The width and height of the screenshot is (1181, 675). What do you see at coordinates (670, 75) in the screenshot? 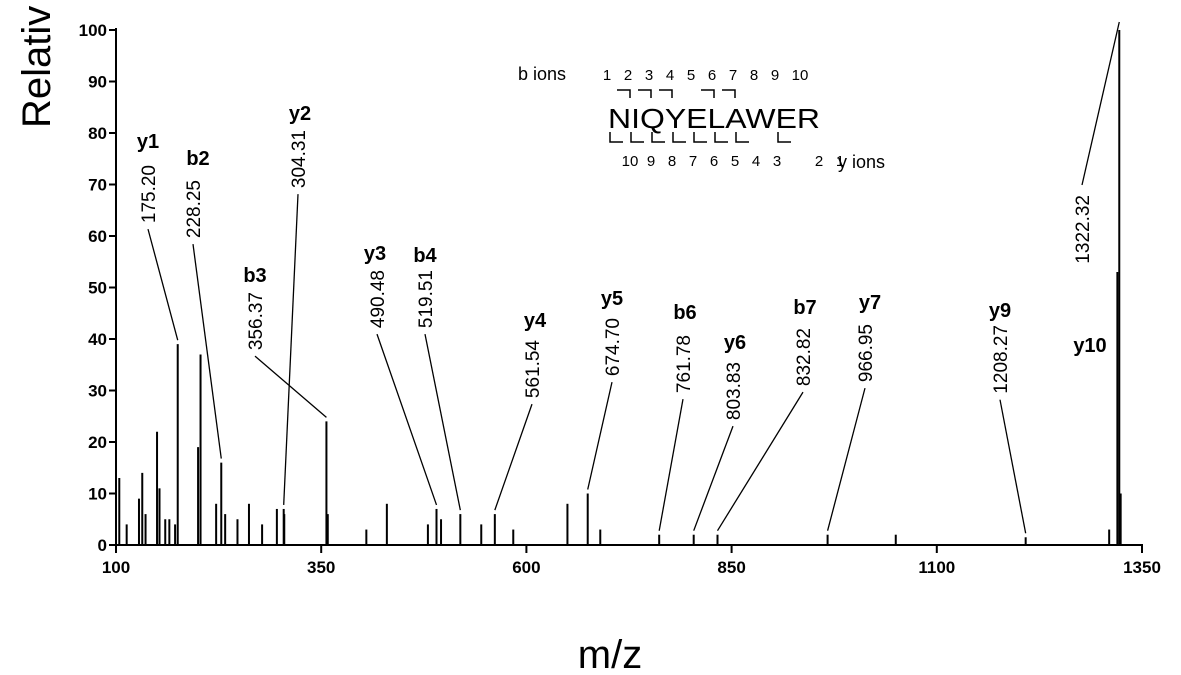
I see `b-number: 4` at bounding box center [670, 75].